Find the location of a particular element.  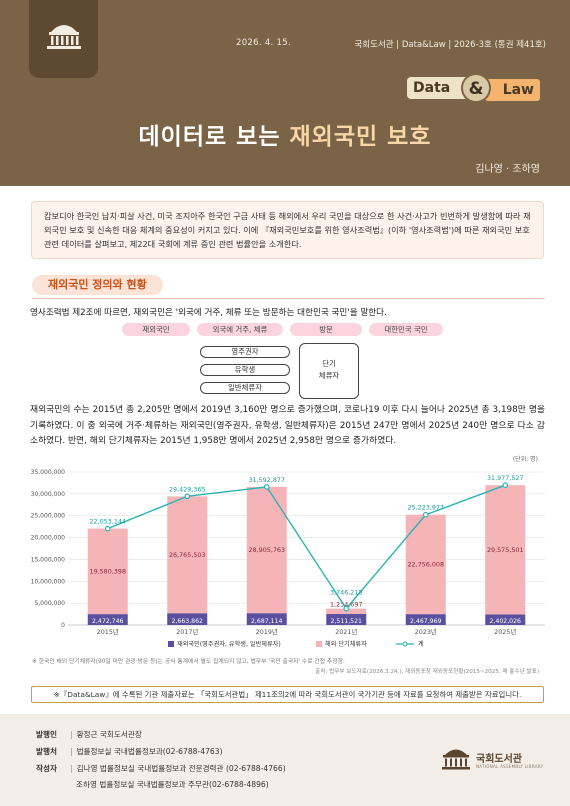

writer-label: 작성자 is located at coordinates (46, 768).